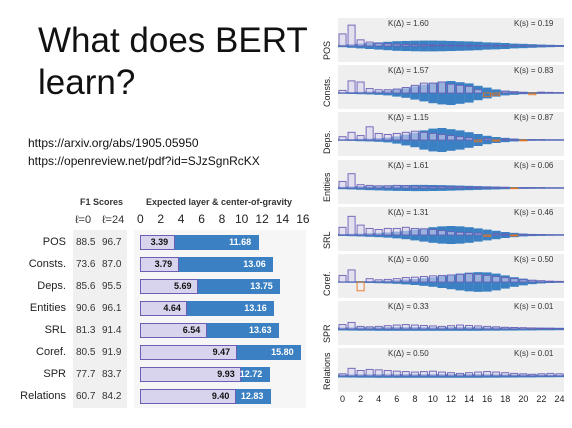 The height and width of the screenshot is (428, 572). Describe the element at coordinates (222, 219) in the screenshot. I see `x-tick-label: 8` at that location.